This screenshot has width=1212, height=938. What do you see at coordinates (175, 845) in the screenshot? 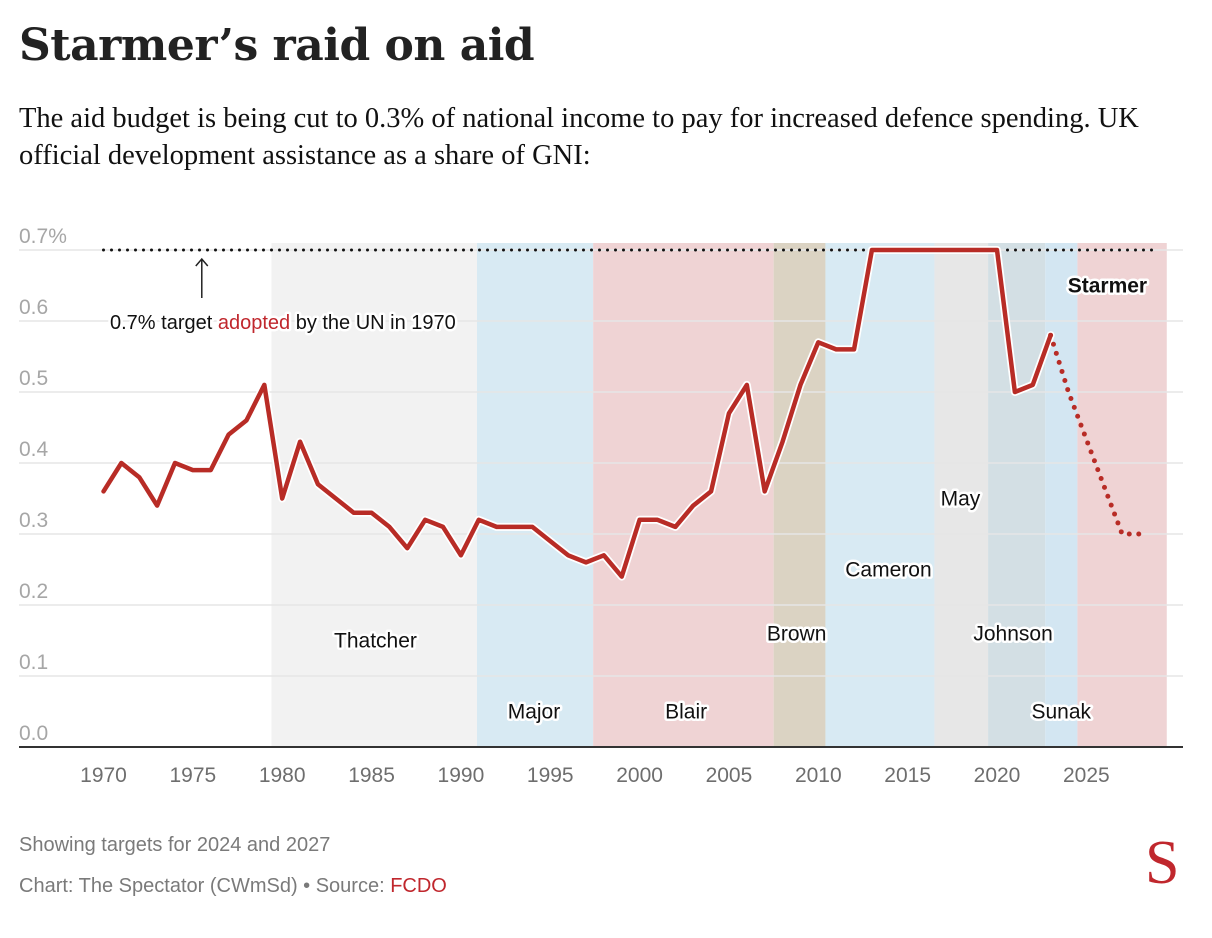
I see `footer-note: Showing targets for 2024 and 2027` at bounding box center [175, 845].